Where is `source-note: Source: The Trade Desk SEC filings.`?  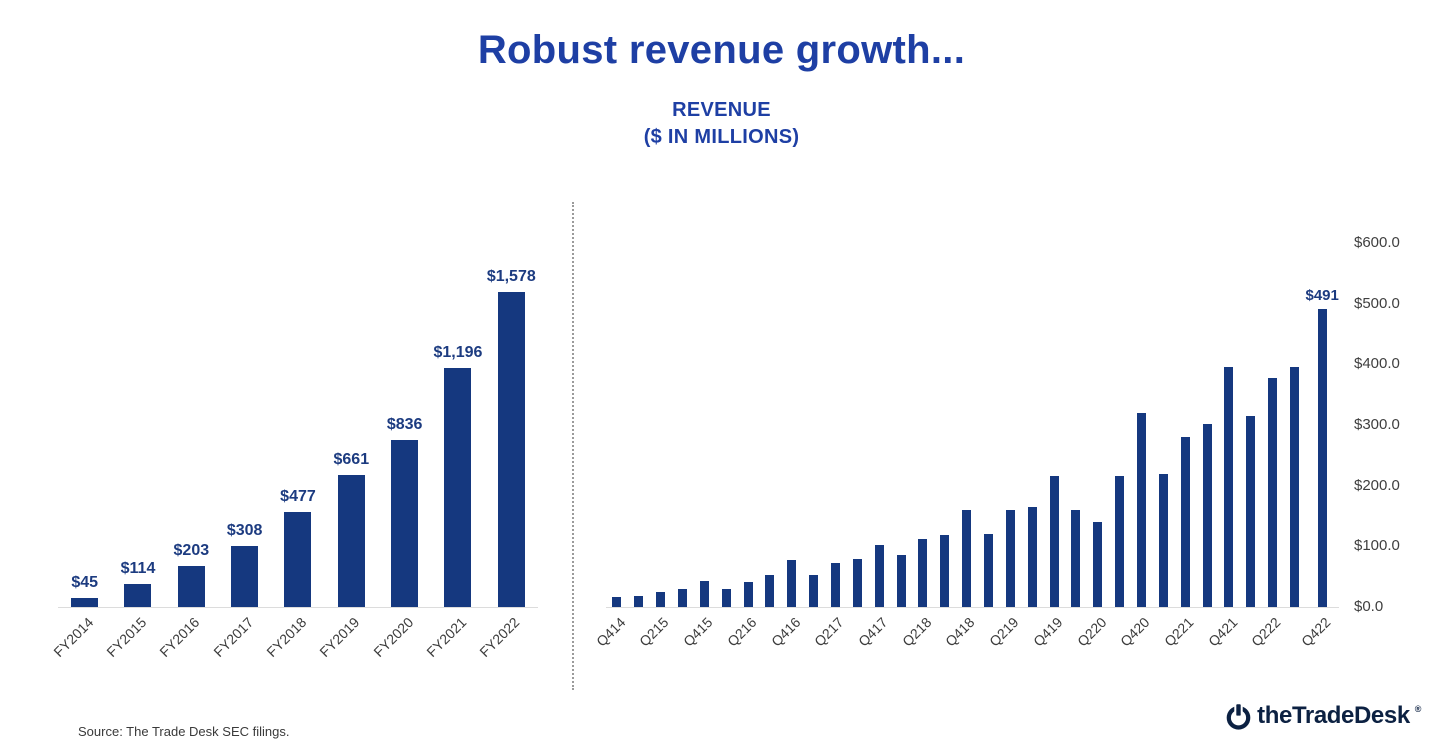
source-note: Source: The Trade Desk SEC filings. is located at coordinates (184, 731).